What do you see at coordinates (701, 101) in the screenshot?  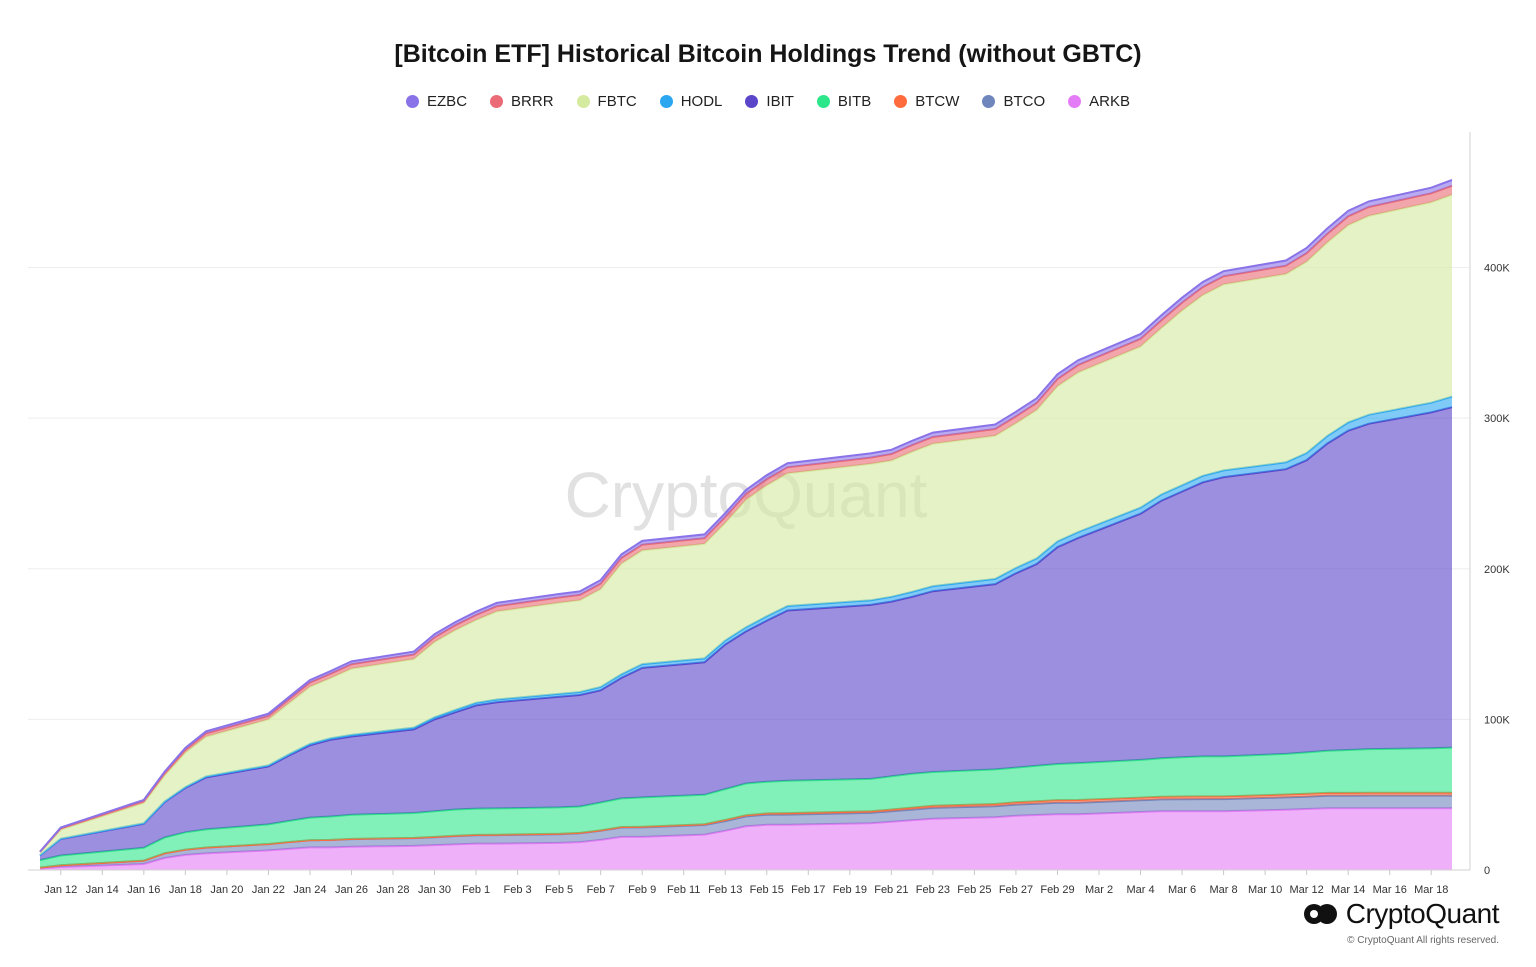 I see `legend-label: HODL` at bounding box center [701, 101].